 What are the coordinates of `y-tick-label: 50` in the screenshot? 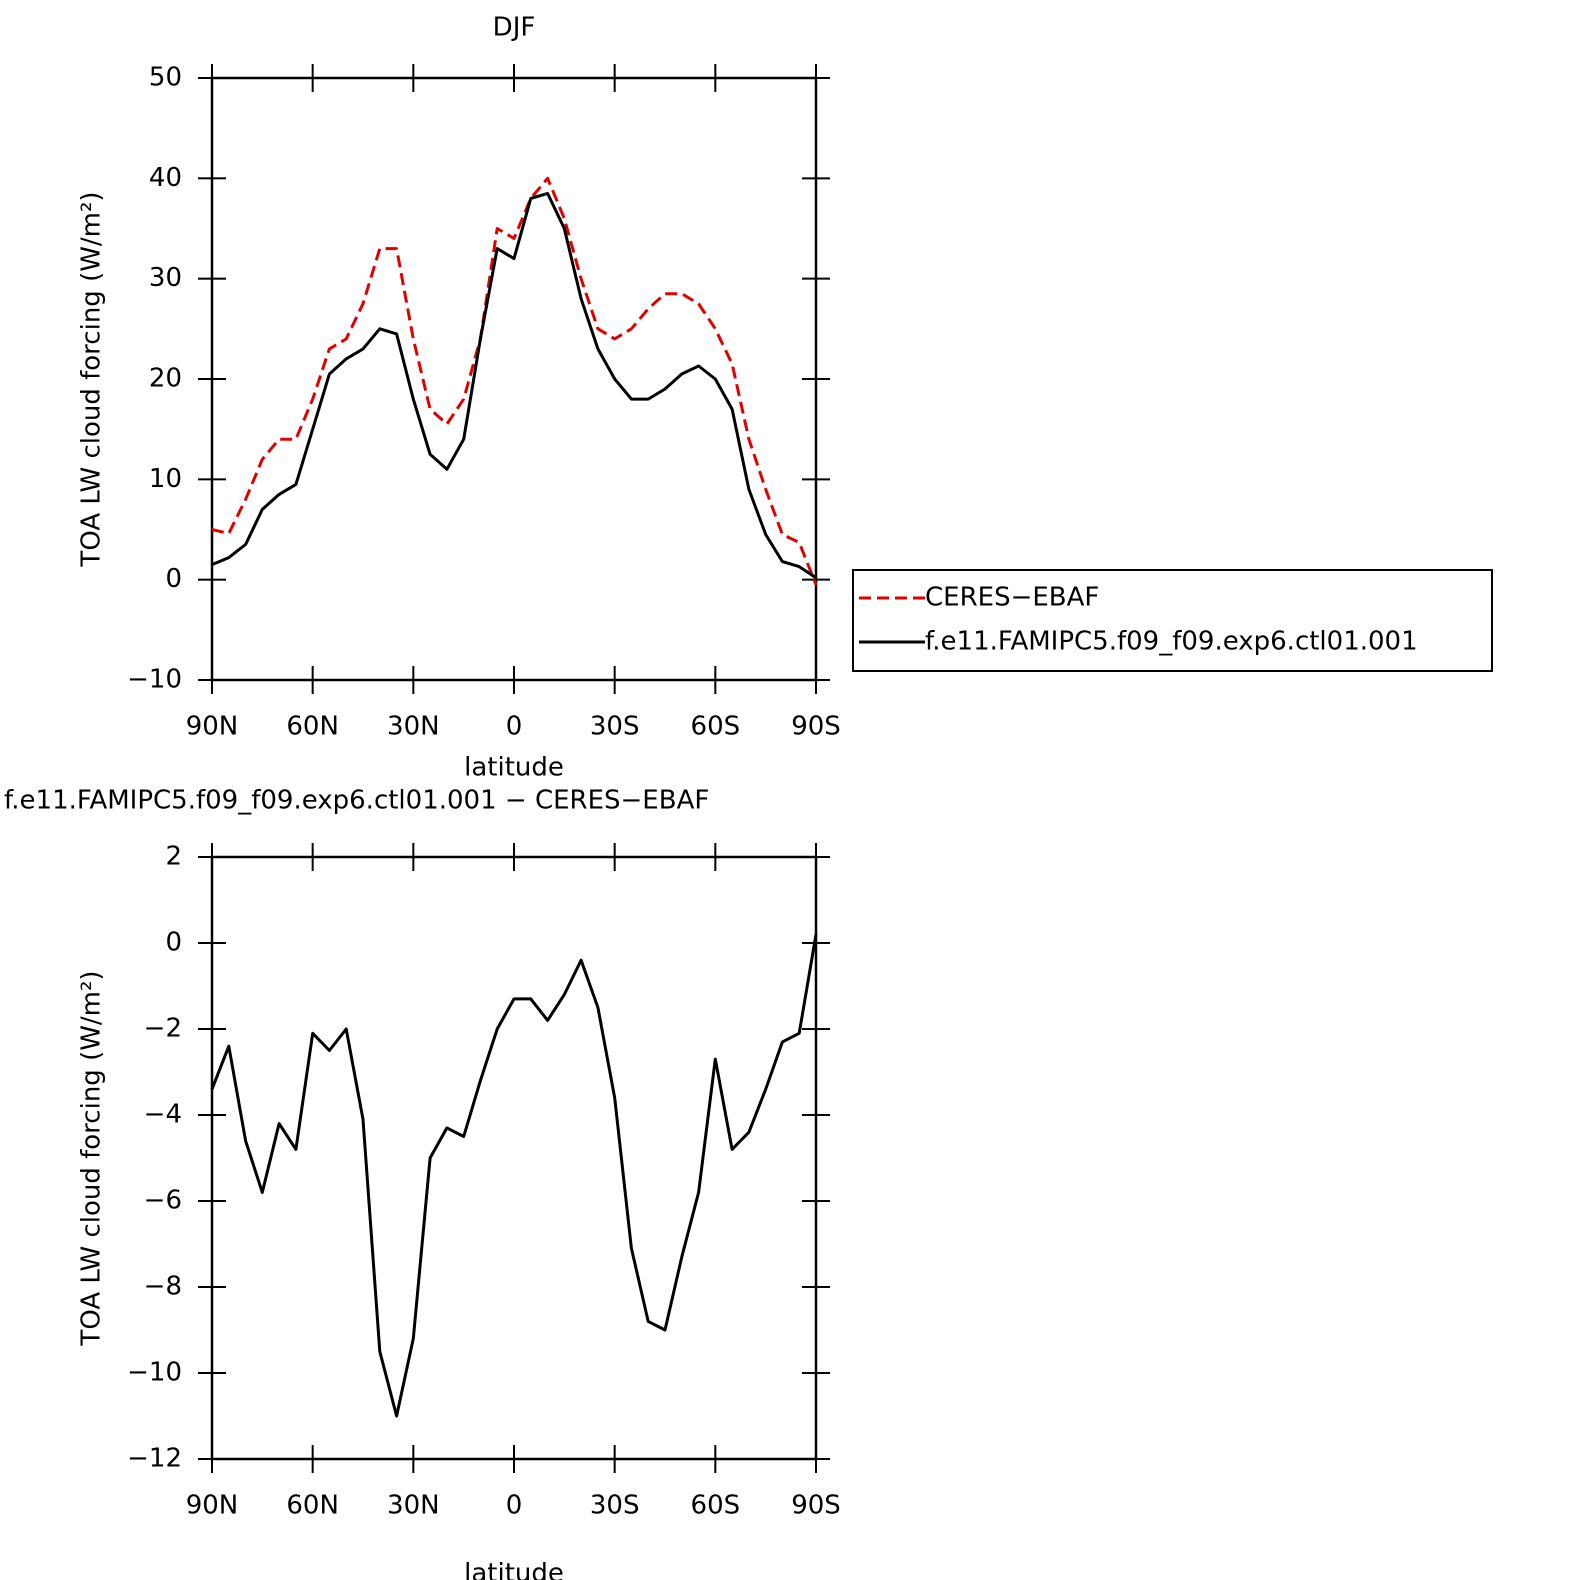 It's located at (165, 78).